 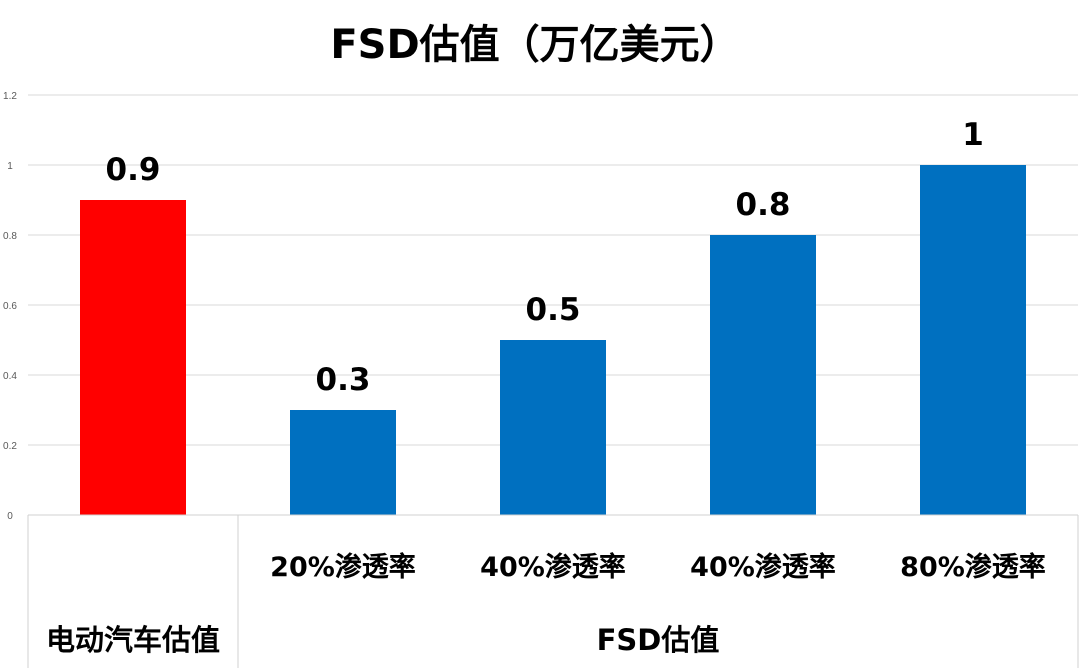 I want to click on y-tick-label: 0.2, so click(x=10, y=446).